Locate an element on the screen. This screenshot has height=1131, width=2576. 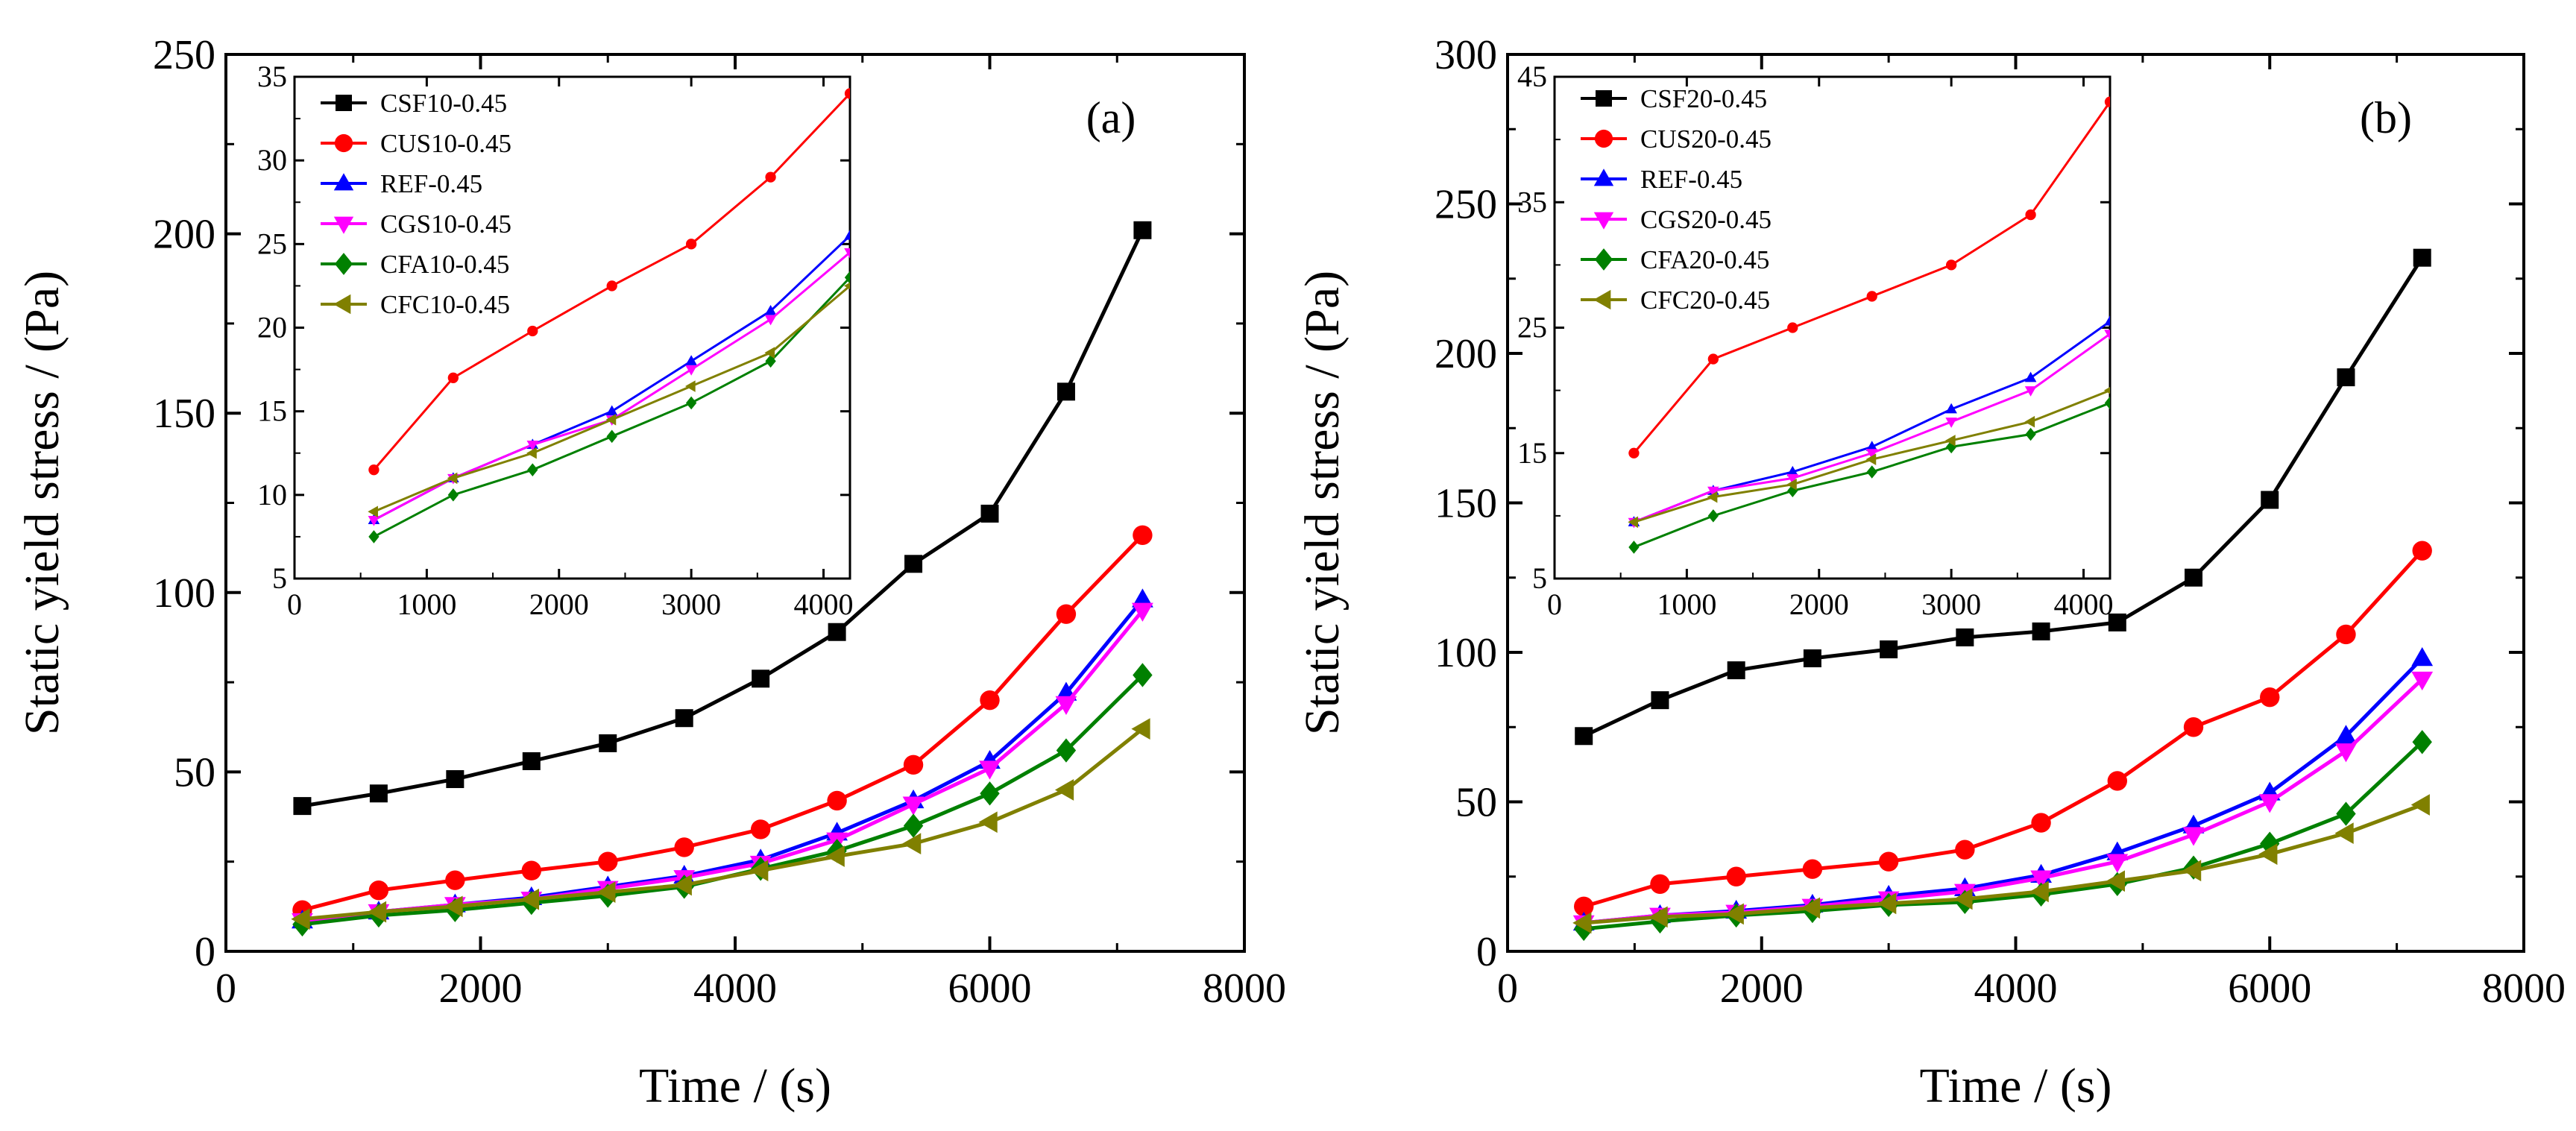
legend-entry: CGS10-0.45 is located at coordinates (445, 224).